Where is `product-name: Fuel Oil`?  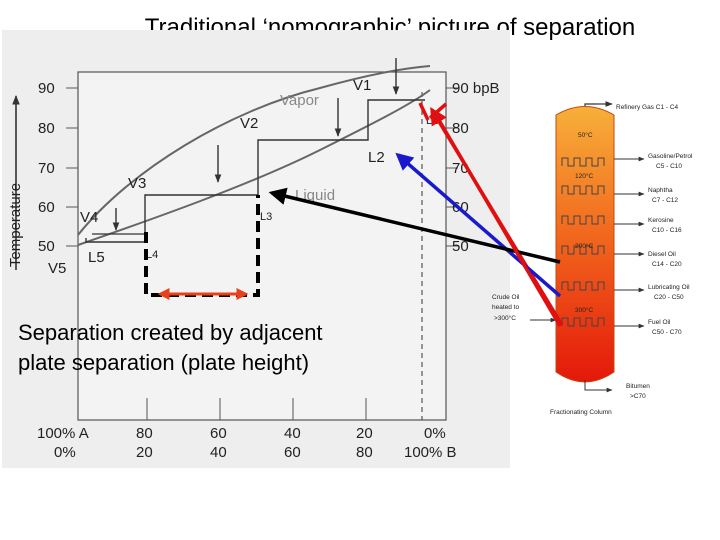
product-name: Fuel Oil is located at coordinates (659, 322).